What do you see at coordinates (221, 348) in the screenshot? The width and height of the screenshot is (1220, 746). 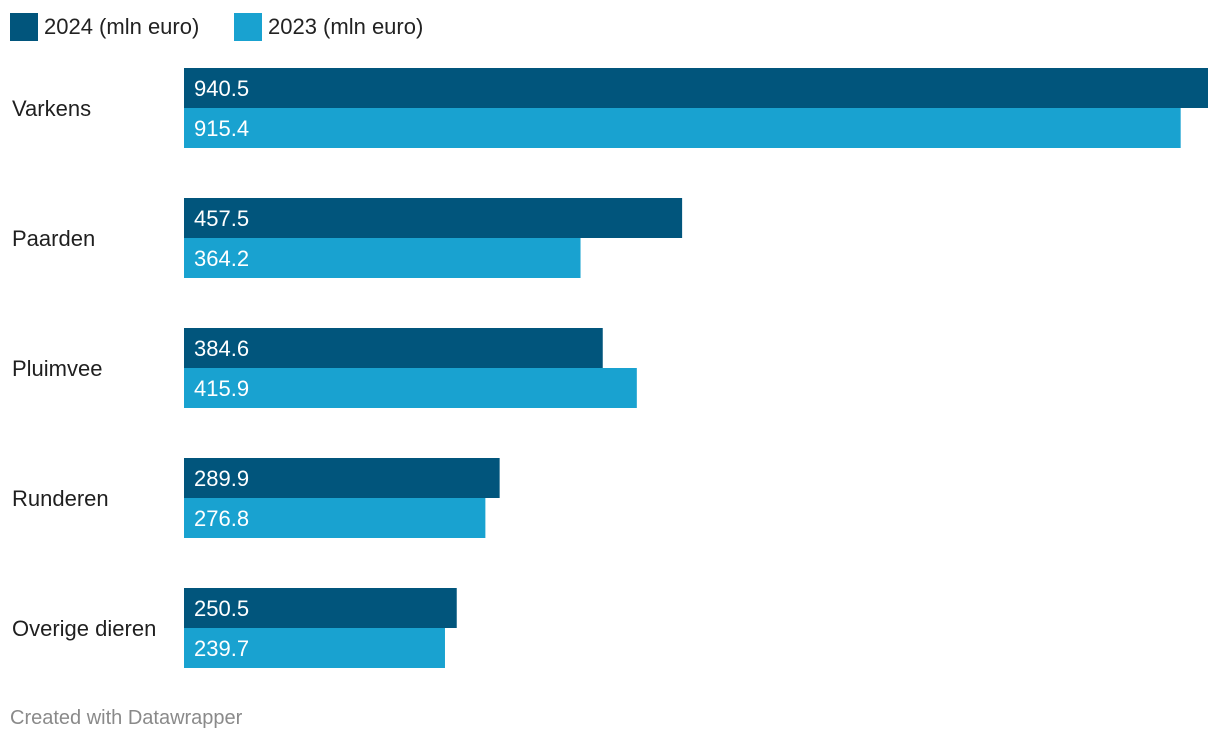 I see `value-label: 384.6` at bounding box center [221, 348].